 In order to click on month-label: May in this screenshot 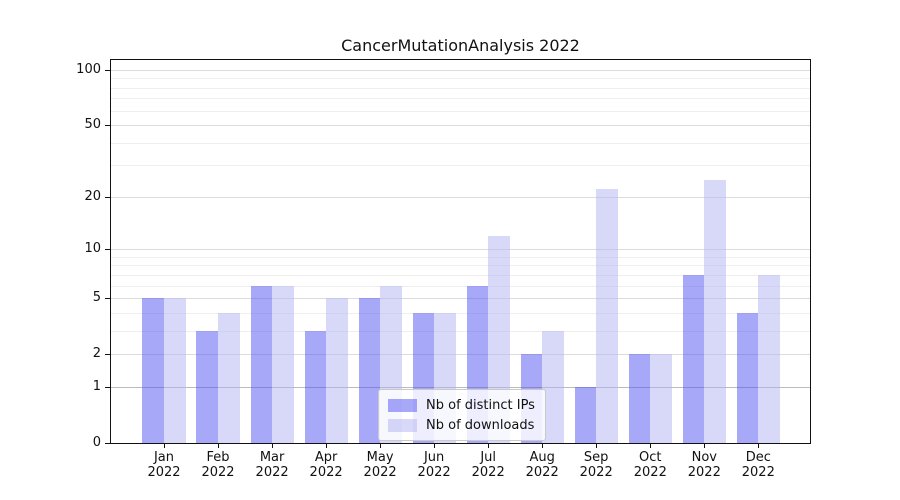, I will do `click(380, 457)`.